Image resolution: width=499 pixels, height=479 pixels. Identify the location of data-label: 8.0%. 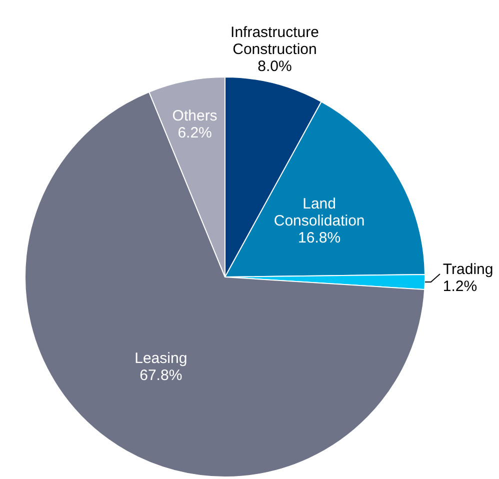
(275, 66).